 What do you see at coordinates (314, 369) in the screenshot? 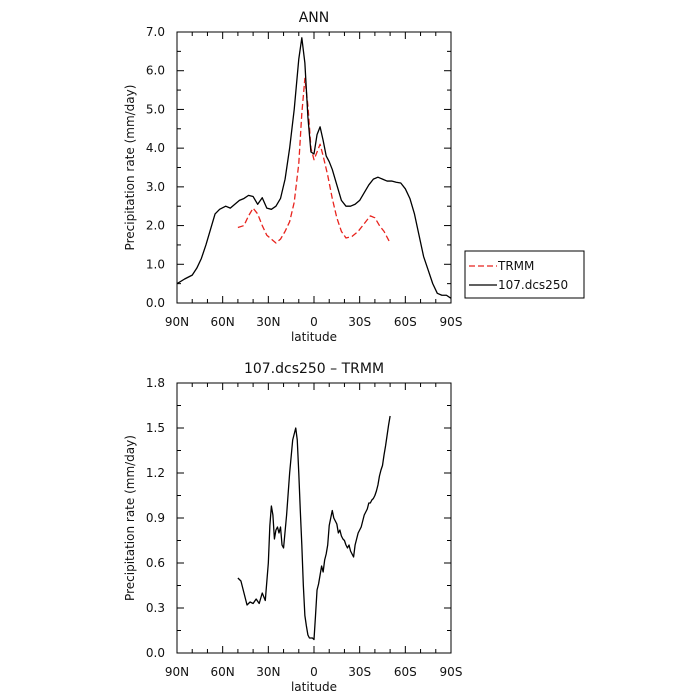
I see `chart-title: 107.dcs250 – TRMM` at bounding box center [314, 369].